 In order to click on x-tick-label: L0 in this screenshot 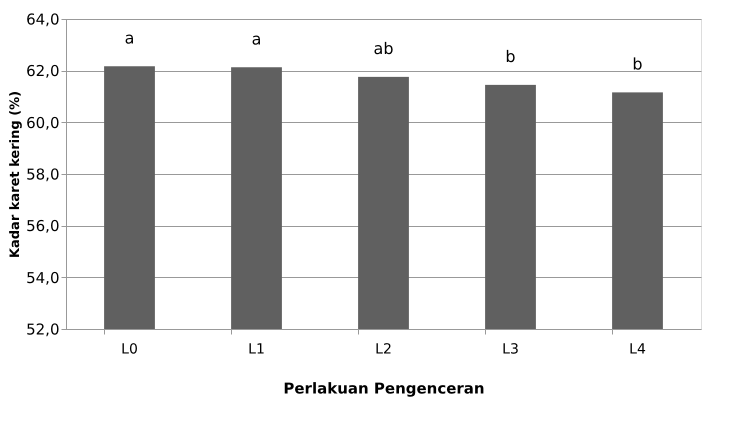, I will do `click(129, 350)`.